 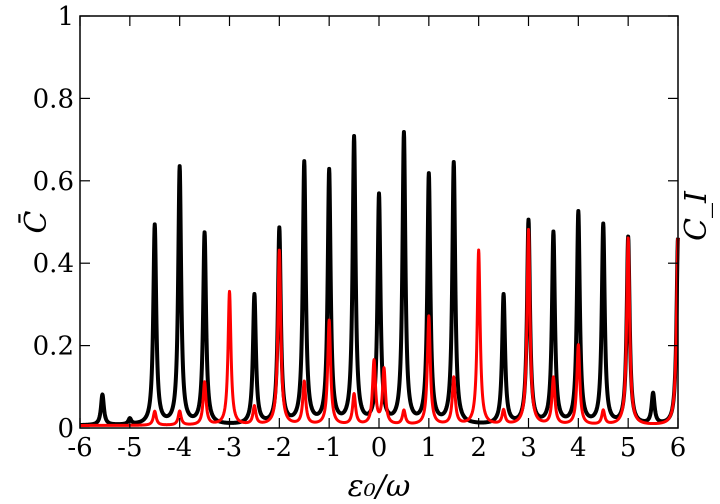 What do you see at coordinates (53, 264) in the screenshot?
I see `y-tick-label: 0.4` at bounding box center [53, 264].